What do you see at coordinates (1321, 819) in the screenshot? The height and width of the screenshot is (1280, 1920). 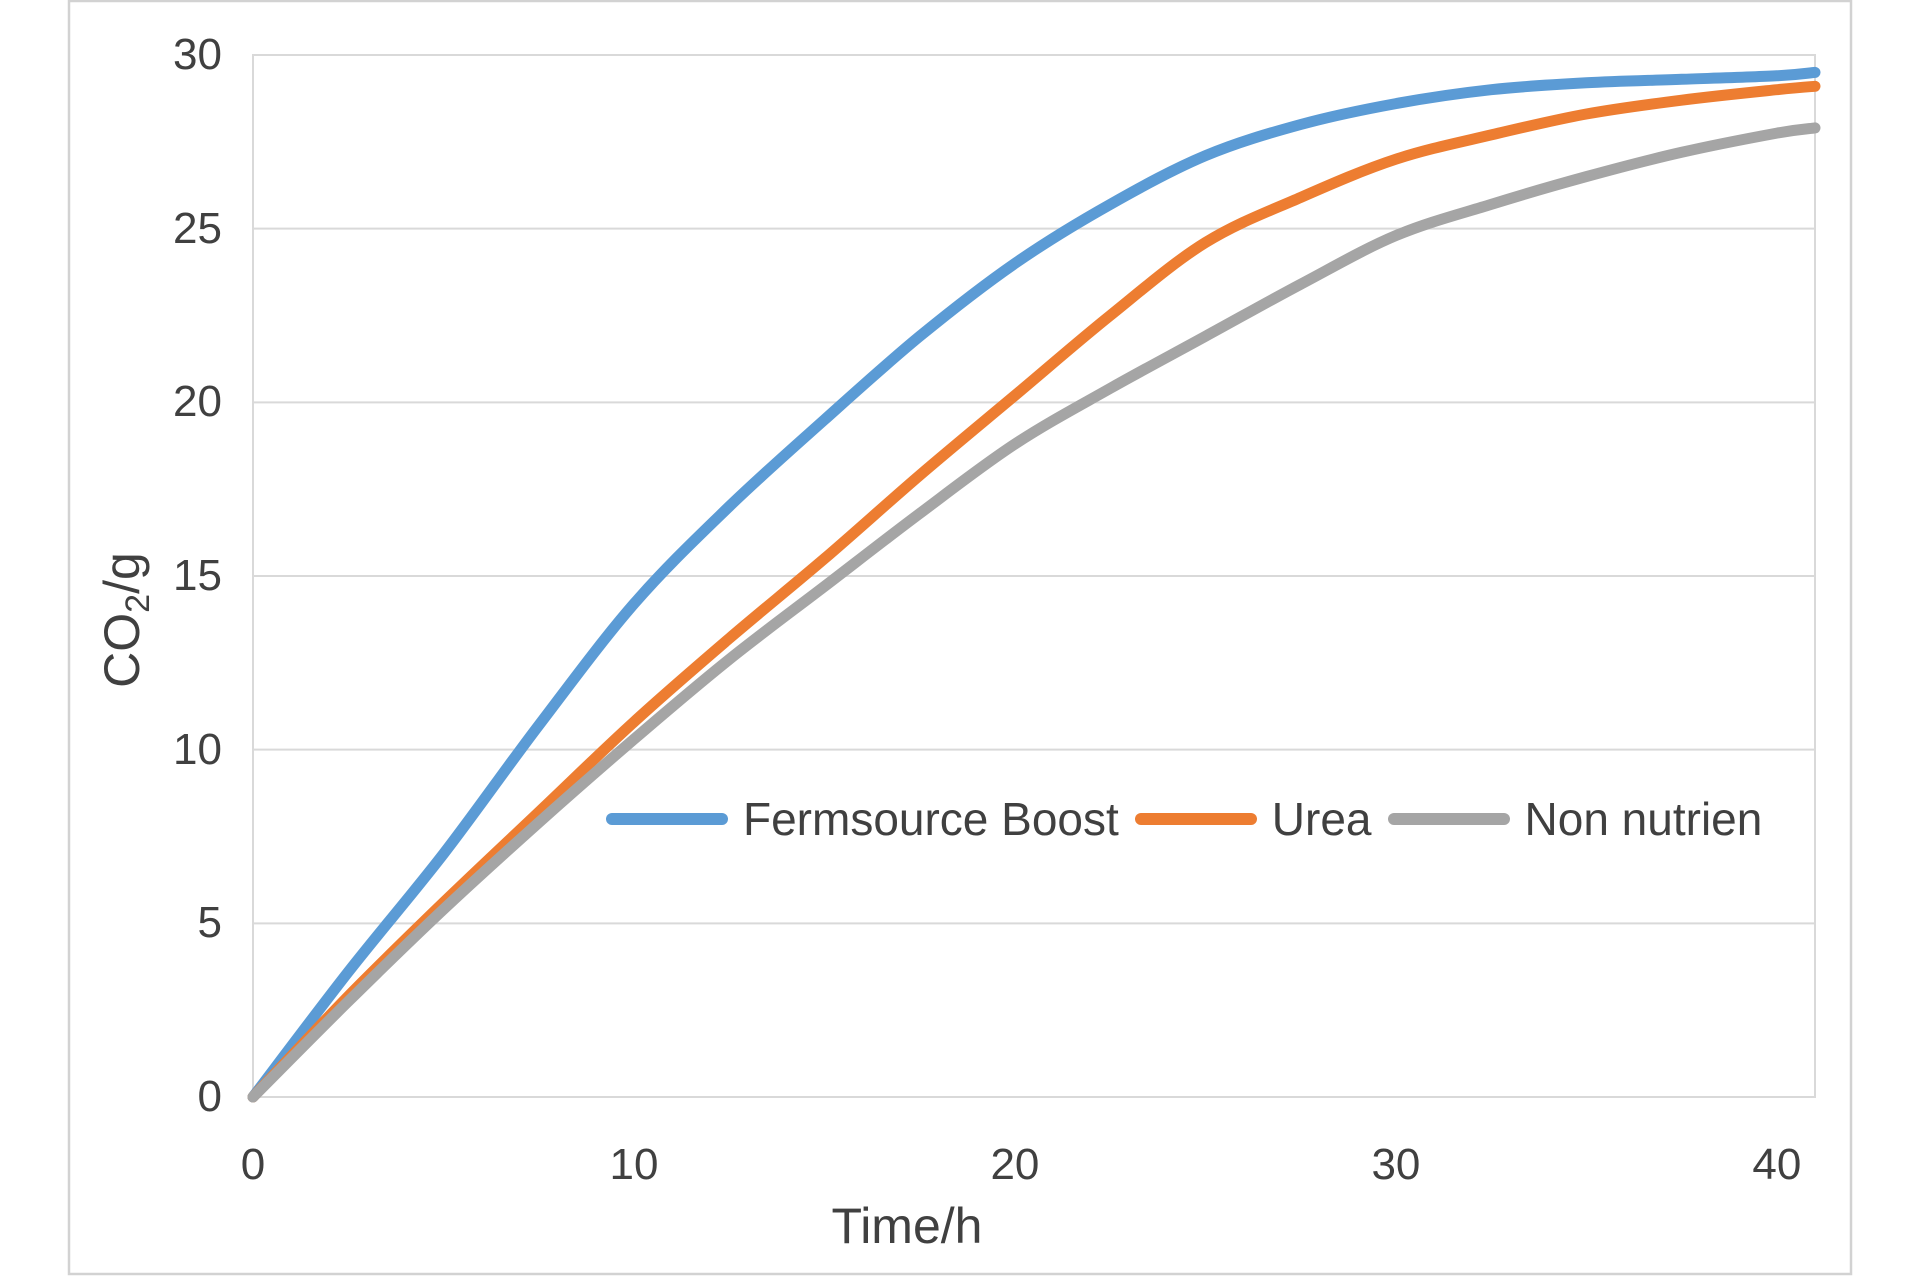 I see `legend-label: Urea` at bounding box center [1321, 819].